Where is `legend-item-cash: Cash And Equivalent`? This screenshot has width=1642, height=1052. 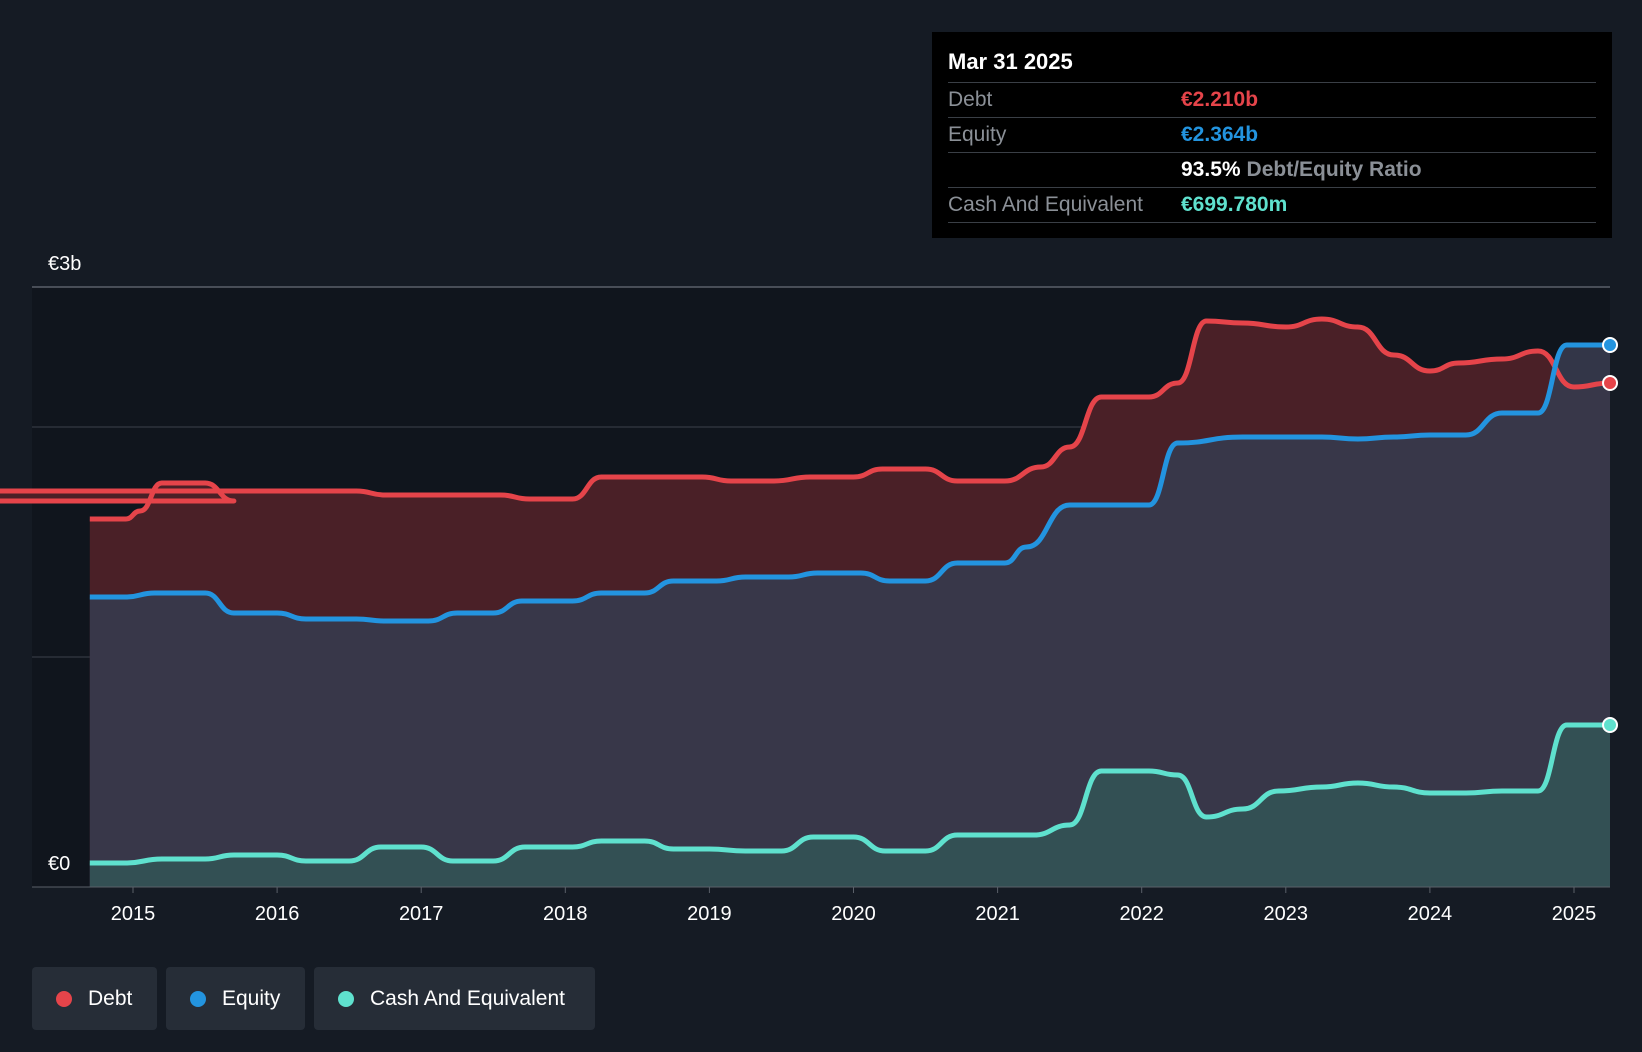
legend-item-cash: Cash And Equivalent is located at coordinates (454, 998).